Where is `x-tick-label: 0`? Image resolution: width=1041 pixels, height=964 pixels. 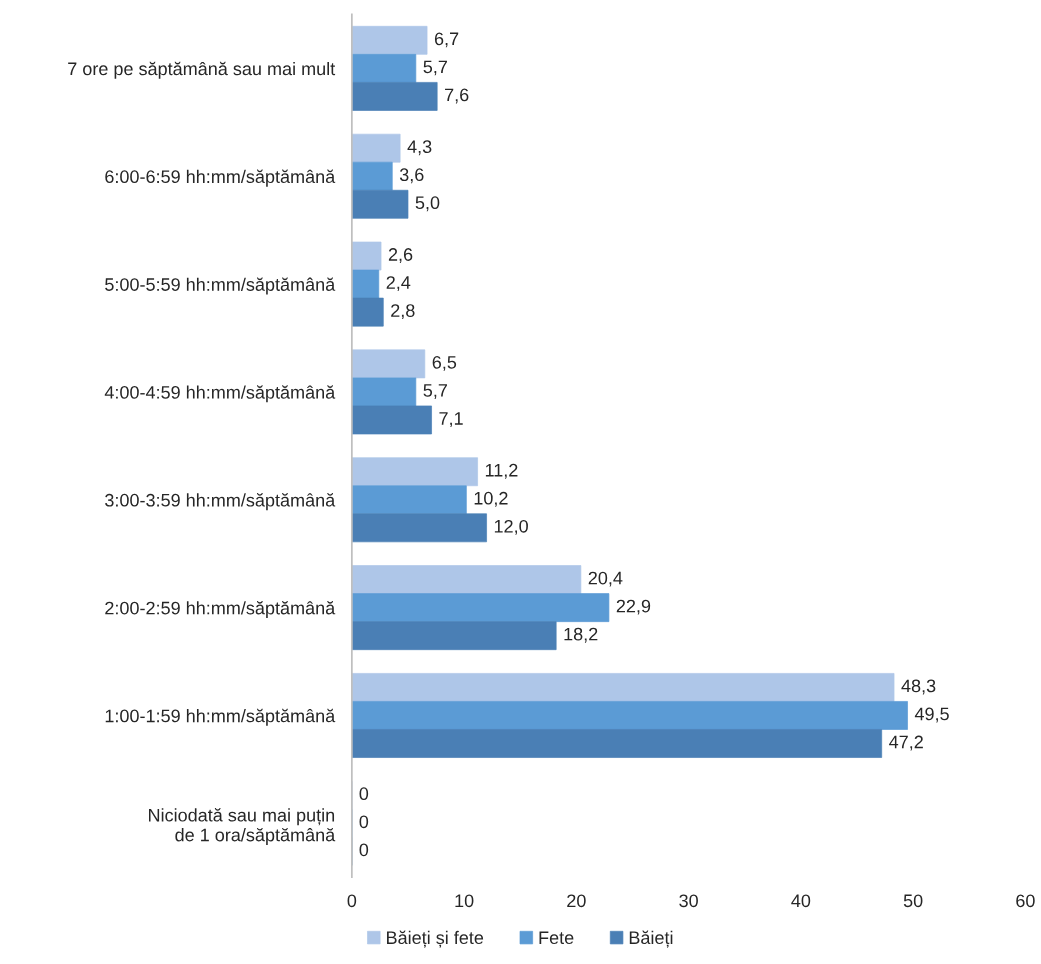
x-tick-label: 0 is located at coordinates (352, 901).